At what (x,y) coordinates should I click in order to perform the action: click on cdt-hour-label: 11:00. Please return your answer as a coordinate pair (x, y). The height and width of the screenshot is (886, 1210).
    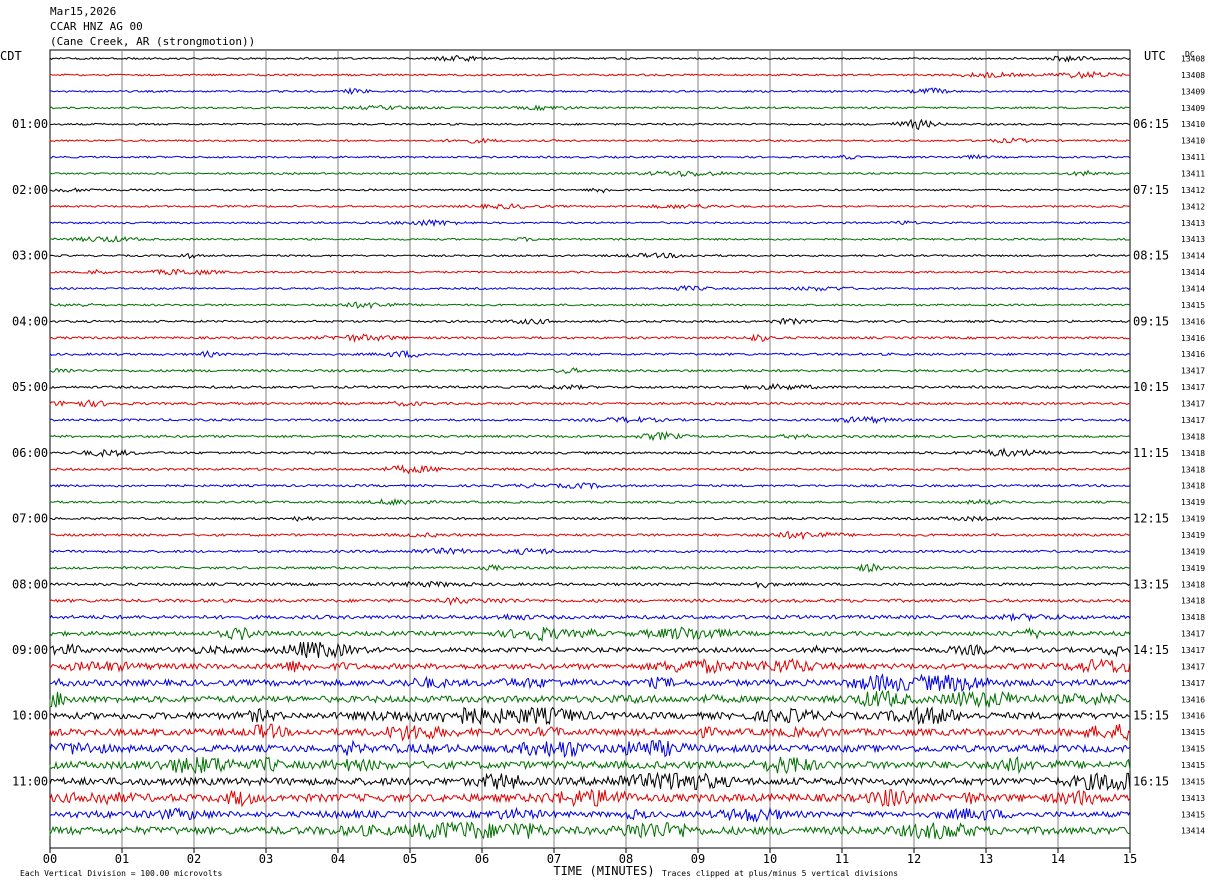
    Looking at the image, I should click on (30, 781).